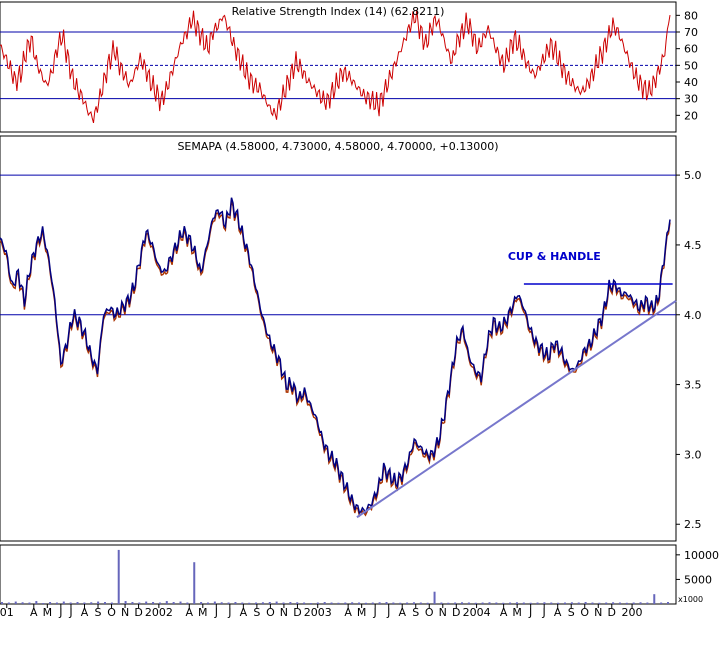  What do you see at coordinates (632, 612) in the screenshot?
I see `x-tick-label: 200` at bounding box center [632, 612].